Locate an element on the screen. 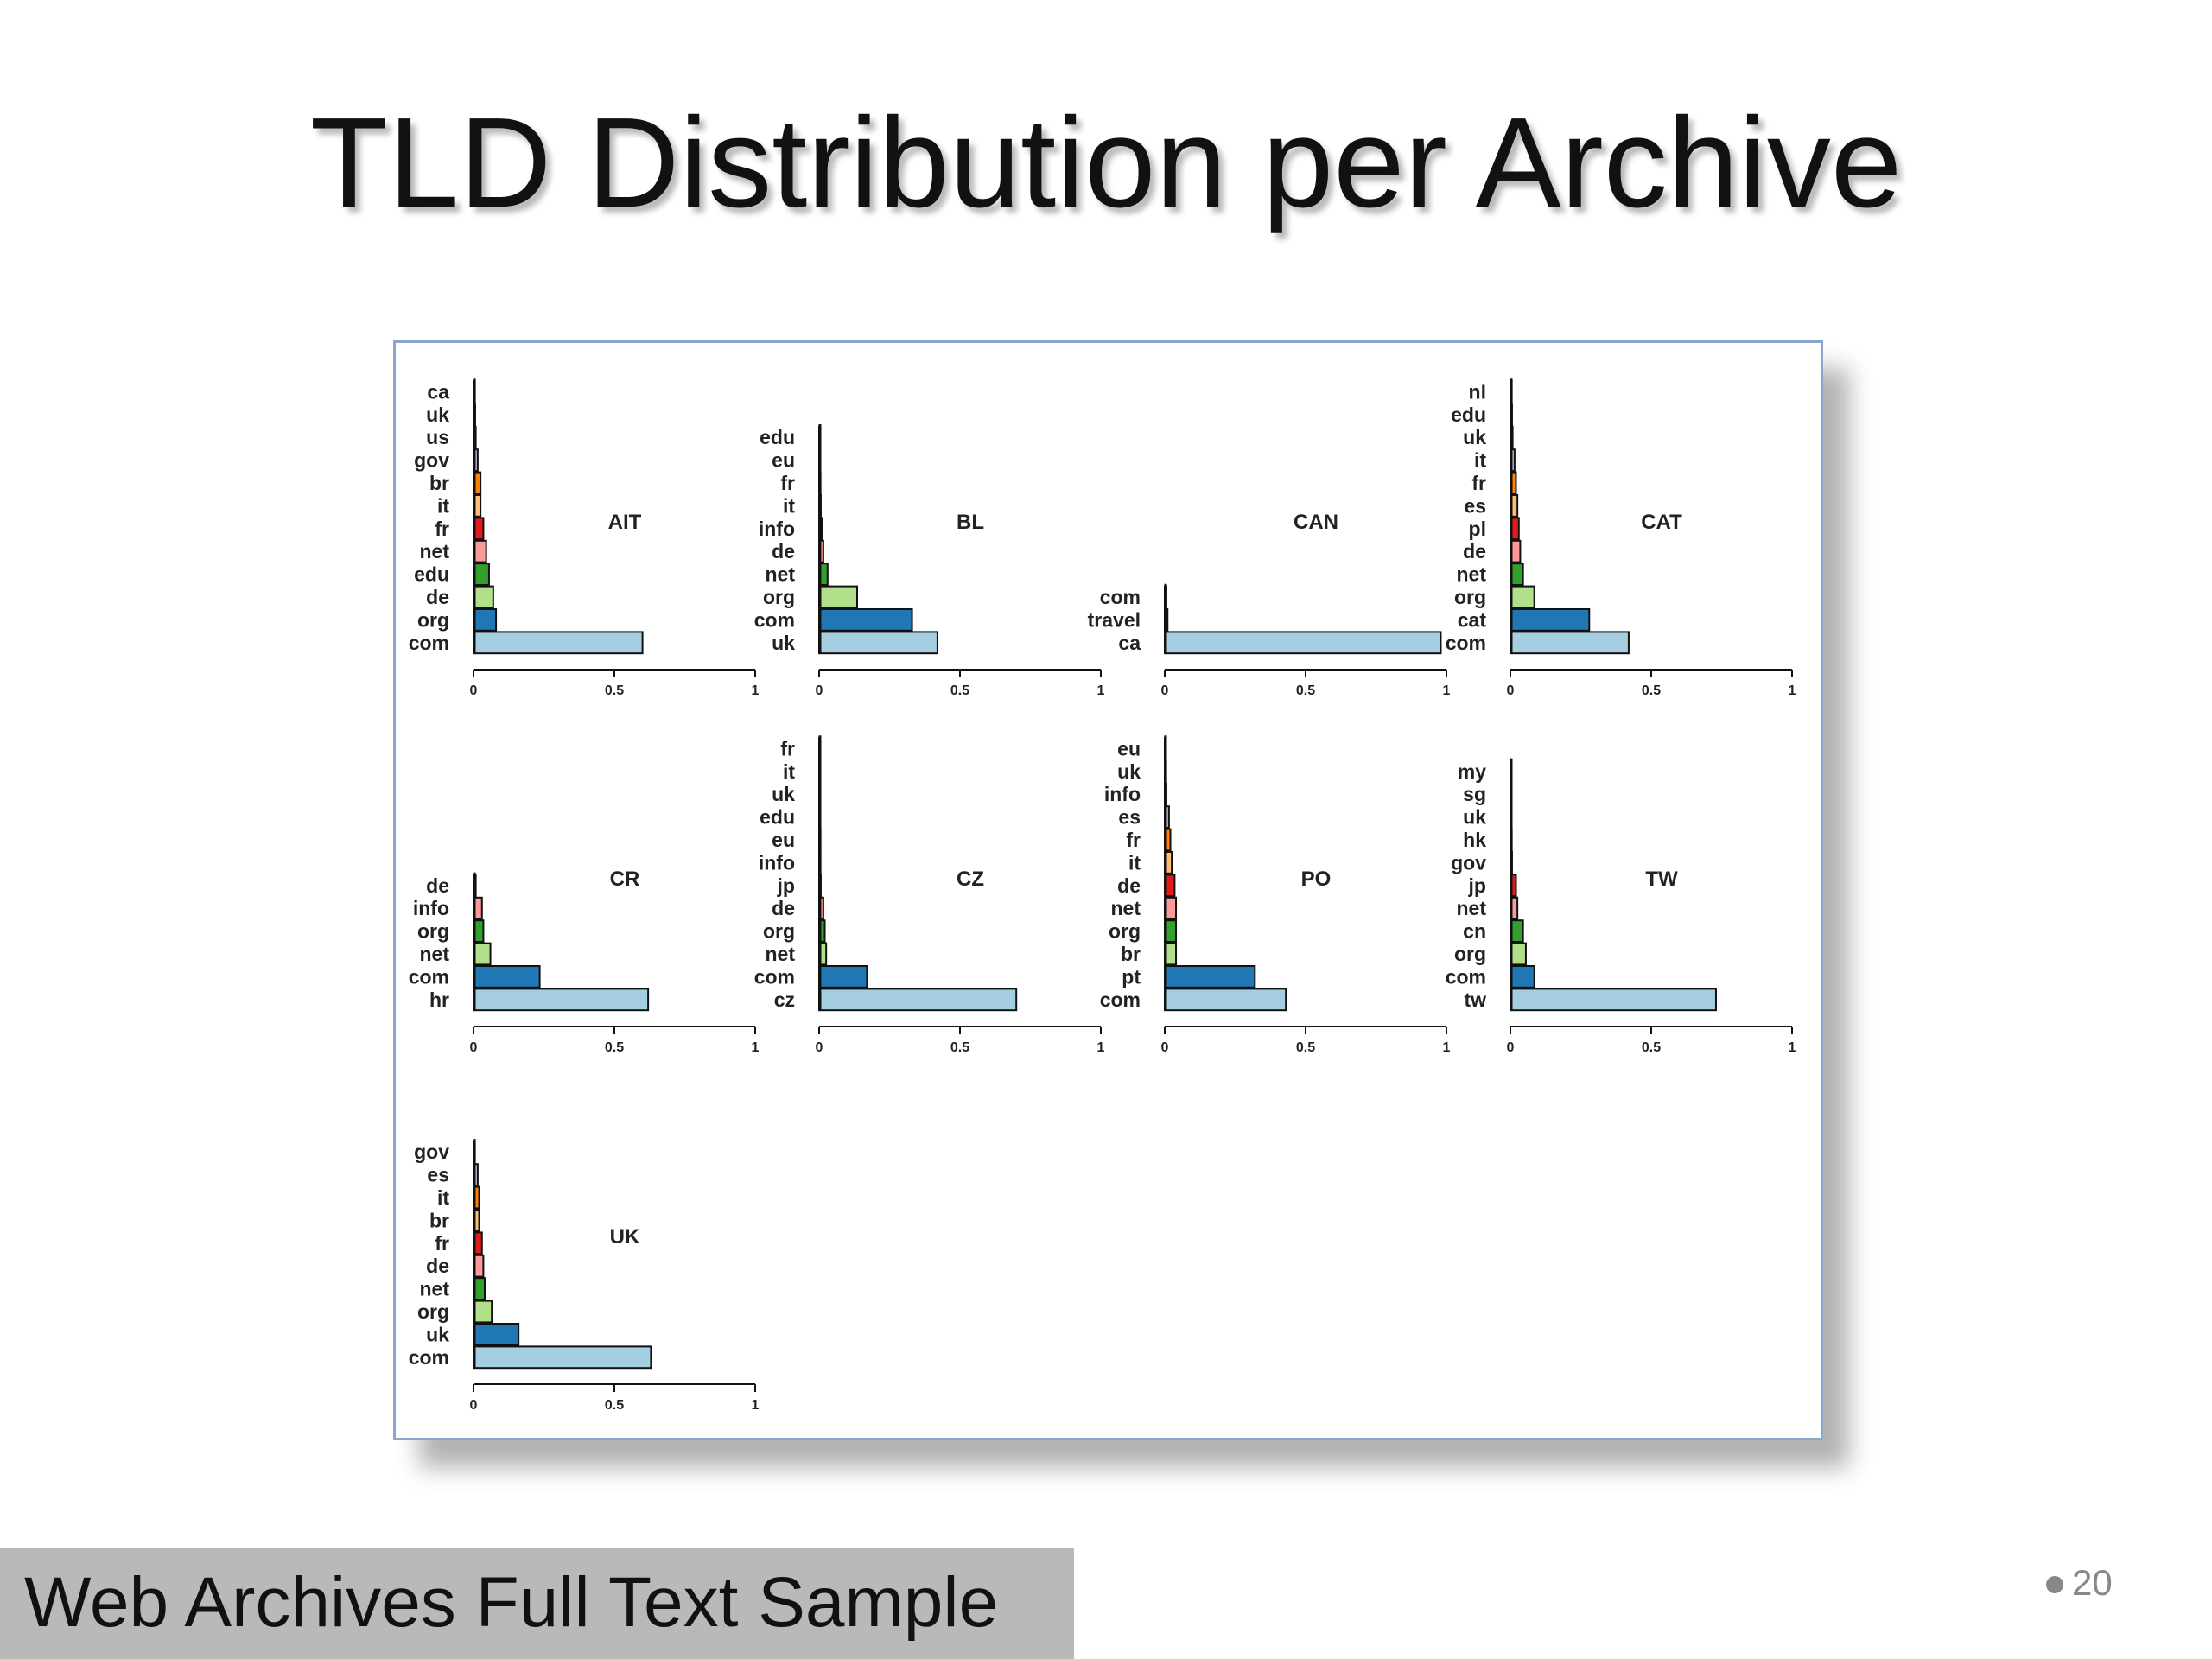  category-label-cat-net: net is located at coordinates (1472, 574).